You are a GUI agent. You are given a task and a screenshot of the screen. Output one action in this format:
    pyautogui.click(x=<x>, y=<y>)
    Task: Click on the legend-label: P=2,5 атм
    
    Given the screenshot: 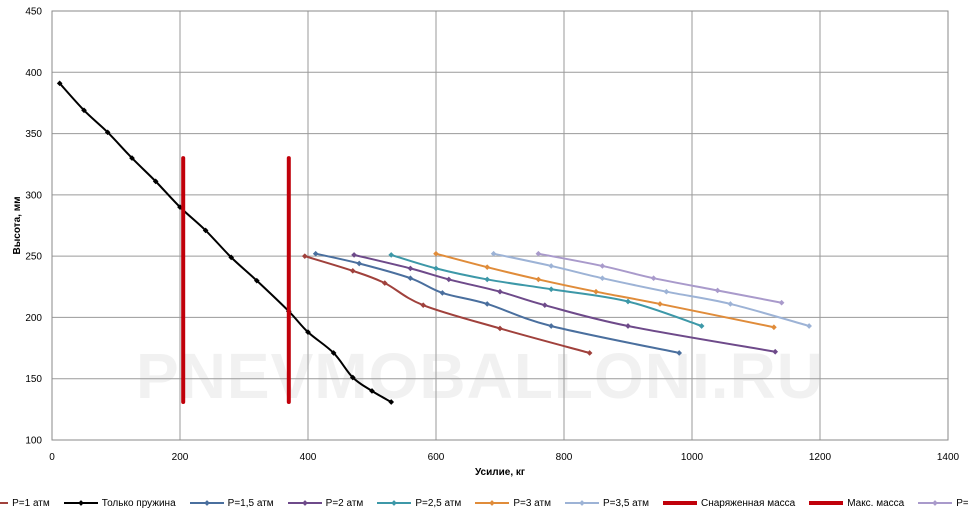 What is the action you would take?
    pyautogui.click(x=438, y=503)
    